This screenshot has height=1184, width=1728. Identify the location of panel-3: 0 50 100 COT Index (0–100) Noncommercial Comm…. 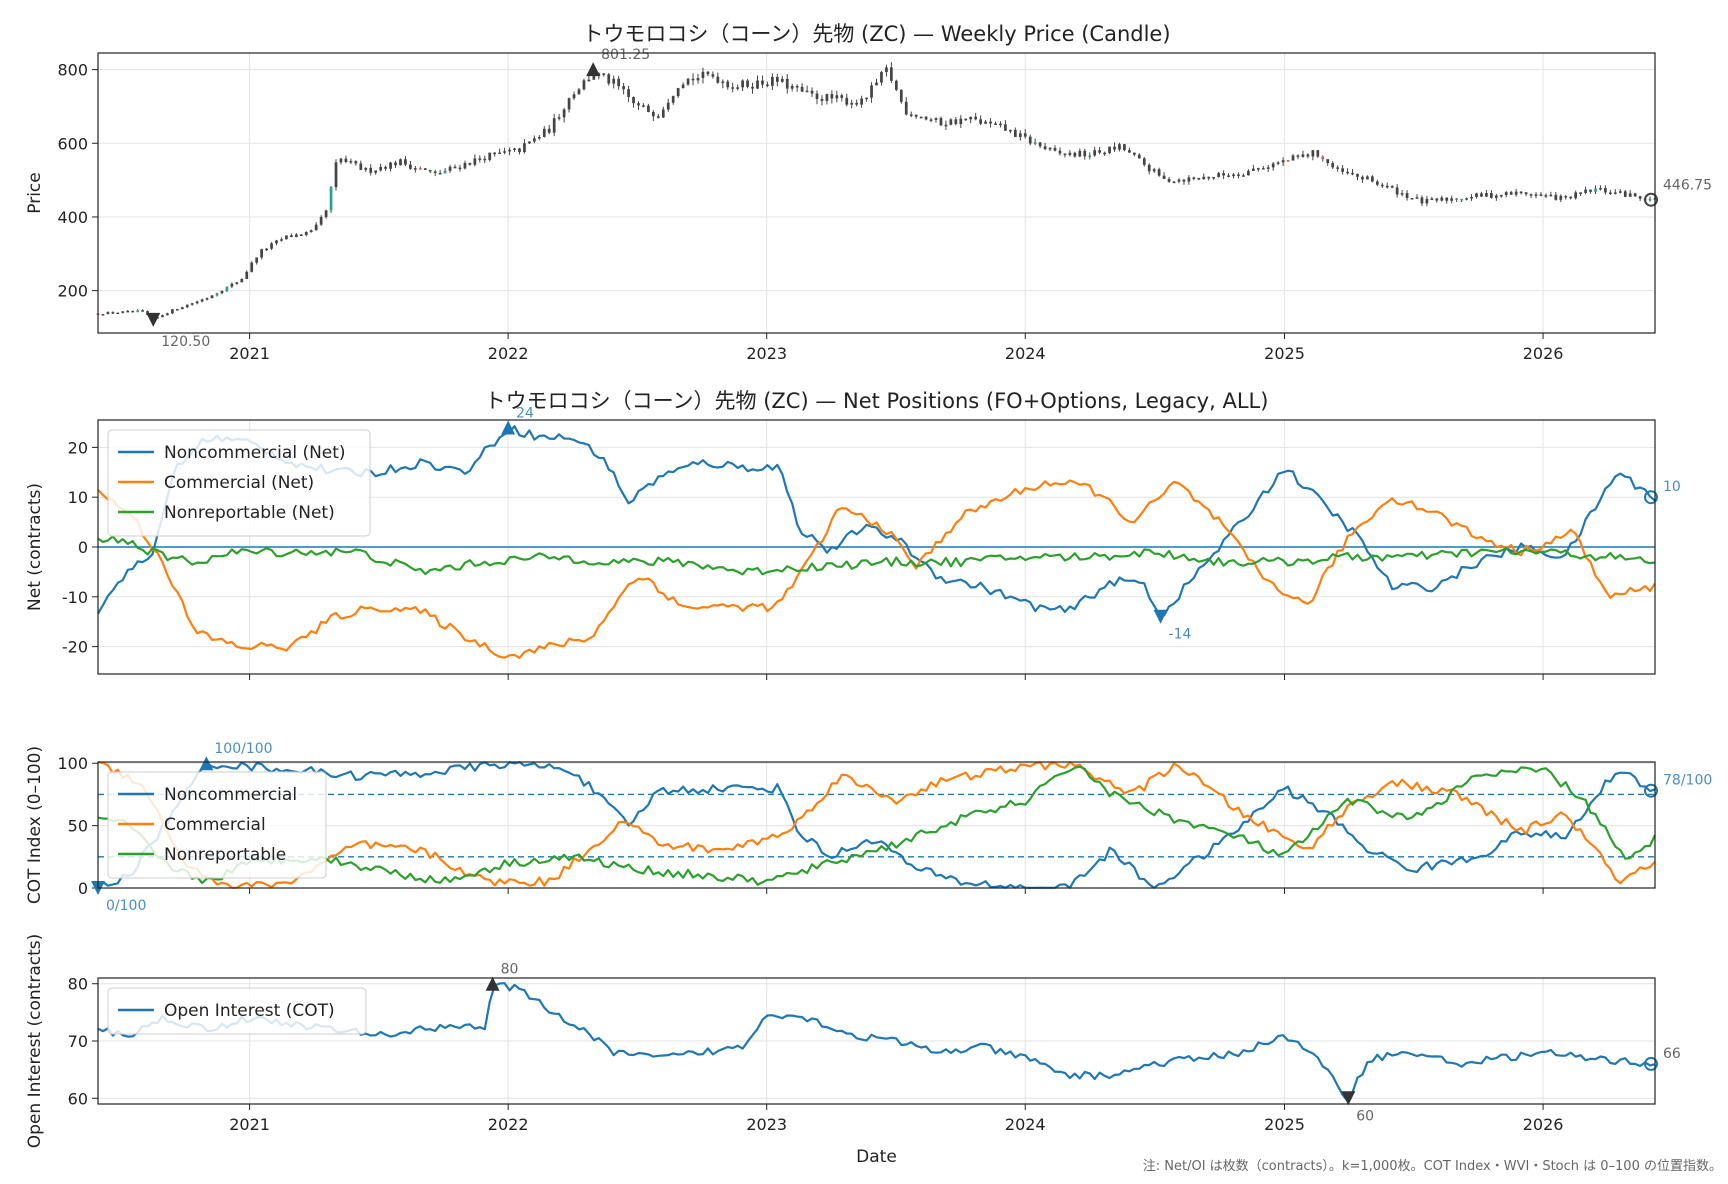
(868, 827).